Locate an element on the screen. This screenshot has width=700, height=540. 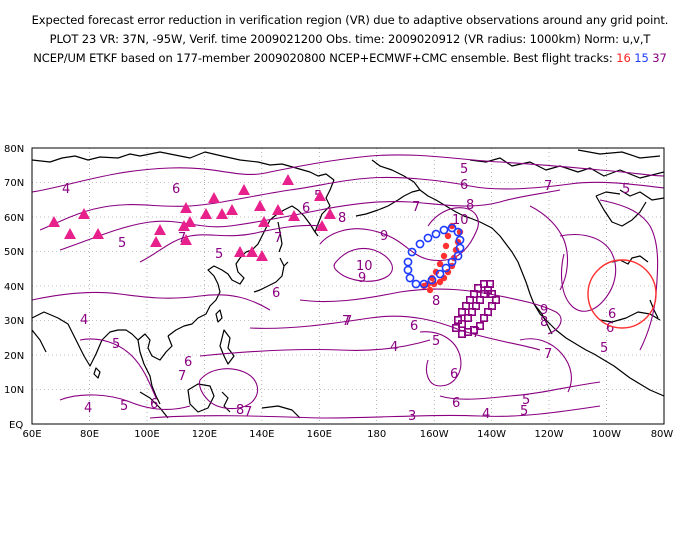
lon-label: 120E is located at coordinates (204, 434).